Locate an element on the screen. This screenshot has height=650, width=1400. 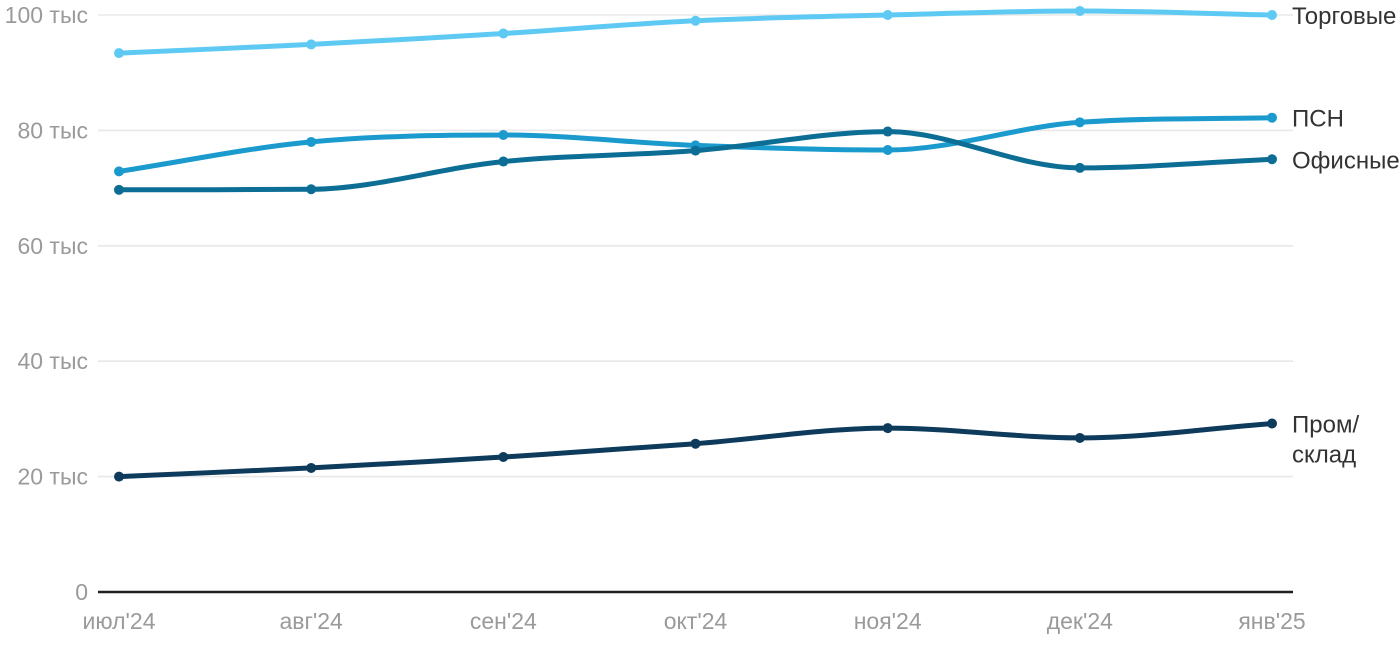
y-tick-label: 60 тыс is located at coordinates (52, 246).